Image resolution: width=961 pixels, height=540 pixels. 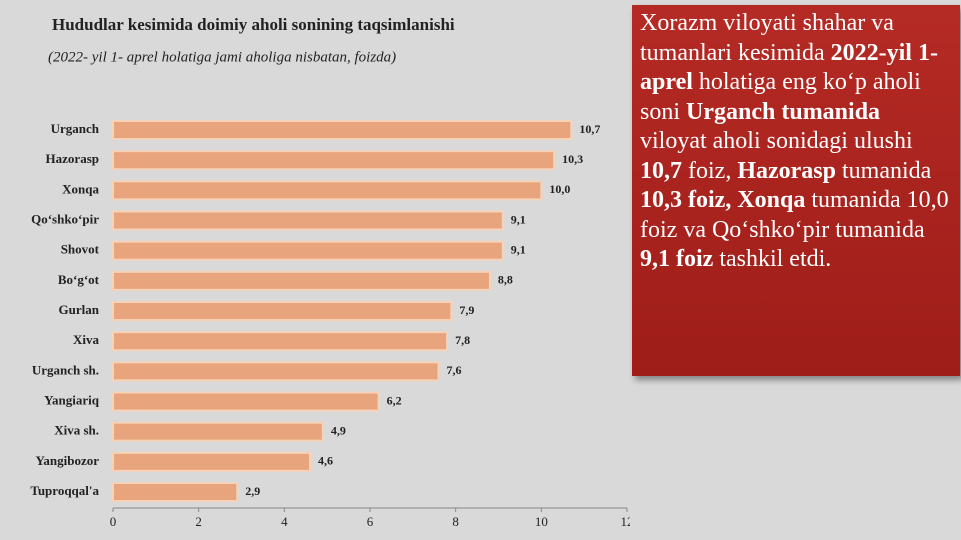 What do you see at coordinates (64, 490) in the screenshot?
I see `y-tick-label: Tuproqqal'a` at bounding box center [64, 490].